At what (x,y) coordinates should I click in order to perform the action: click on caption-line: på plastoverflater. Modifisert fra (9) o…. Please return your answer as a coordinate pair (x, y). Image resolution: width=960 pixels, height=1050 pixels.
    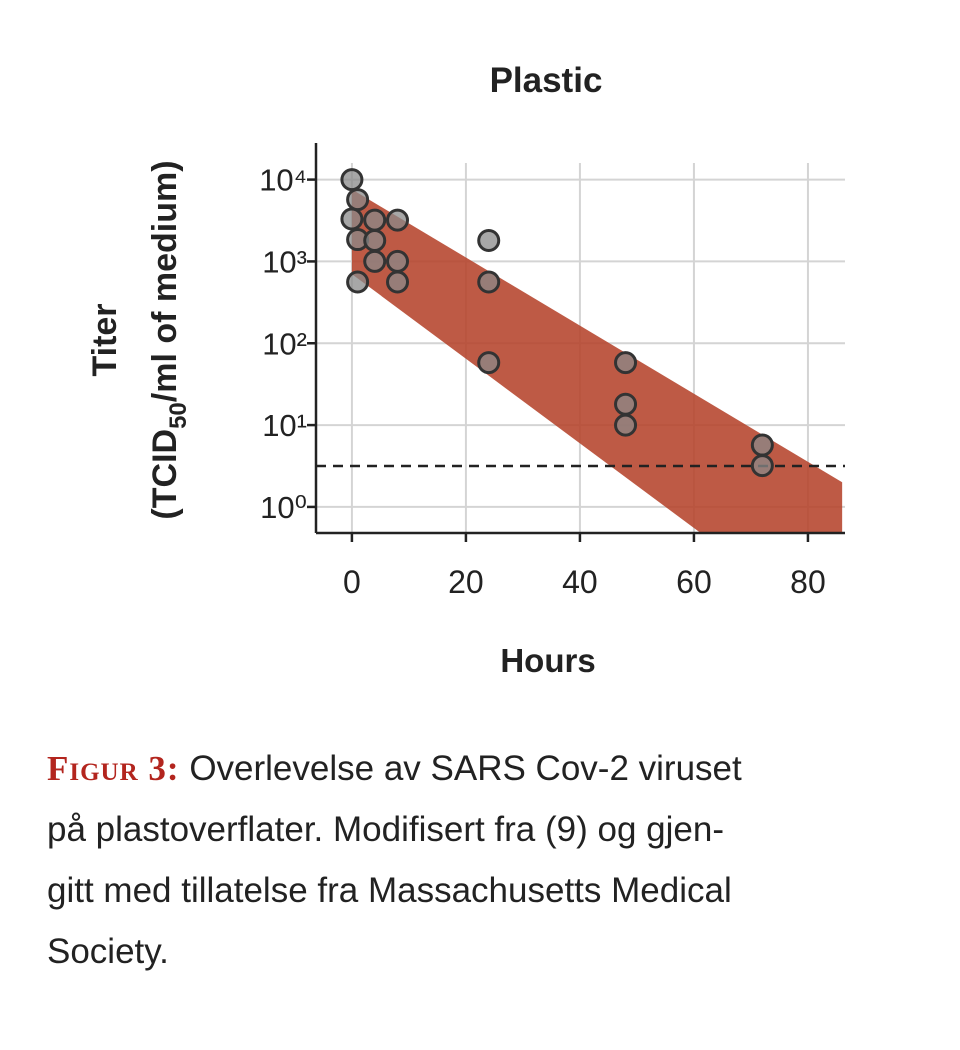
    Looking at the image, I should click on (385, 829).